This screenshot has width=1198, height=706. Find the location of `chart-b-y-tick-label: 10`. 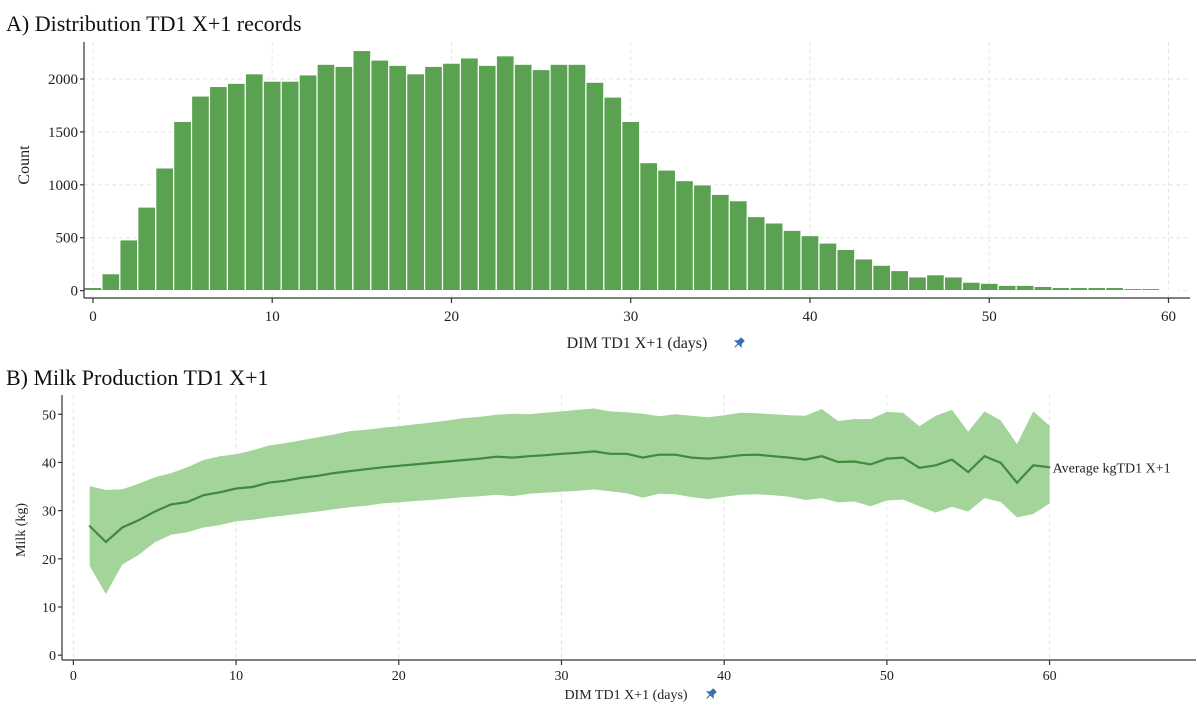

chart-b-y-tick-label: 10 is located at coordinates (49, 608).